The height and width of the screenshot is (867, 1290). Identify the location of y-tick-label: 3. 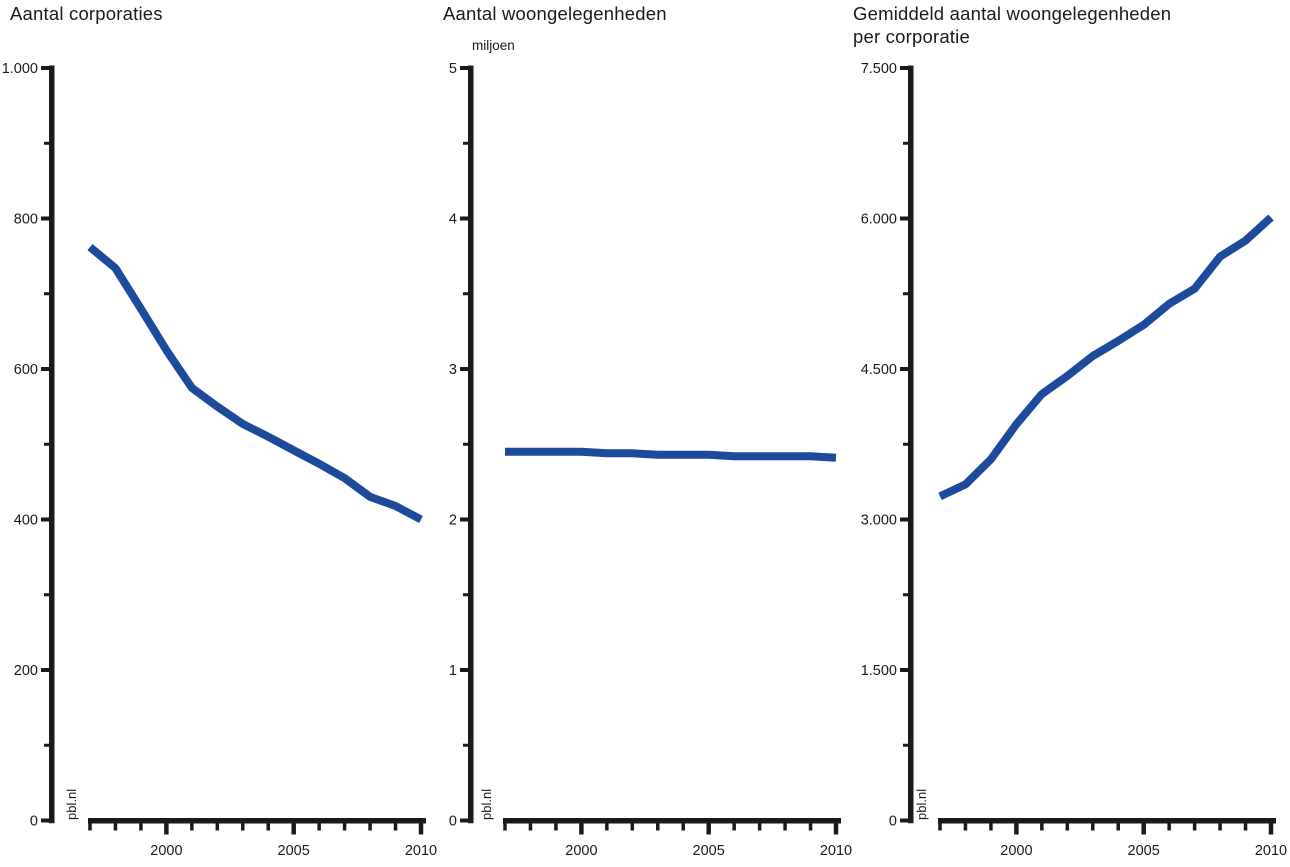
(453, 370).